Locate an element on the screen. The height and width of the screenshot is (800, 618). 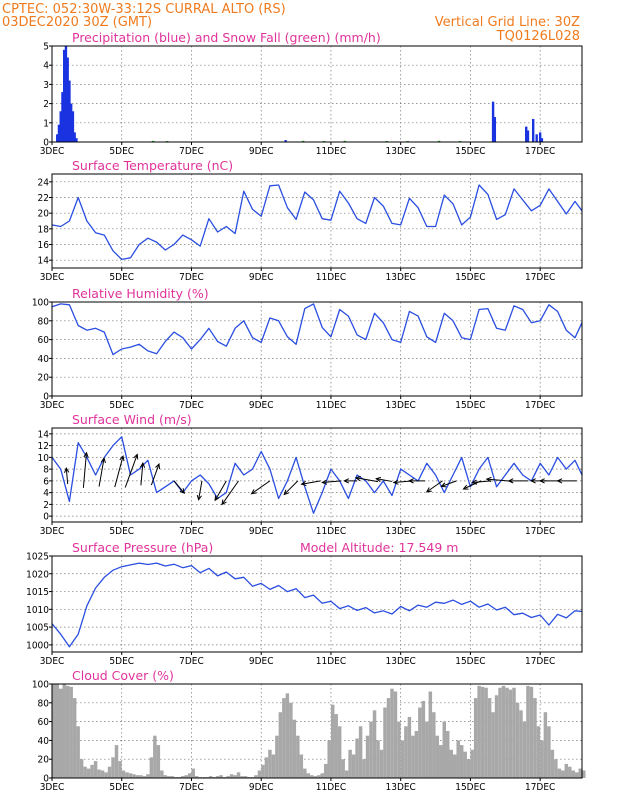
panel-title: Surface Pressure (hPa) is located at coordinates (142, 547).